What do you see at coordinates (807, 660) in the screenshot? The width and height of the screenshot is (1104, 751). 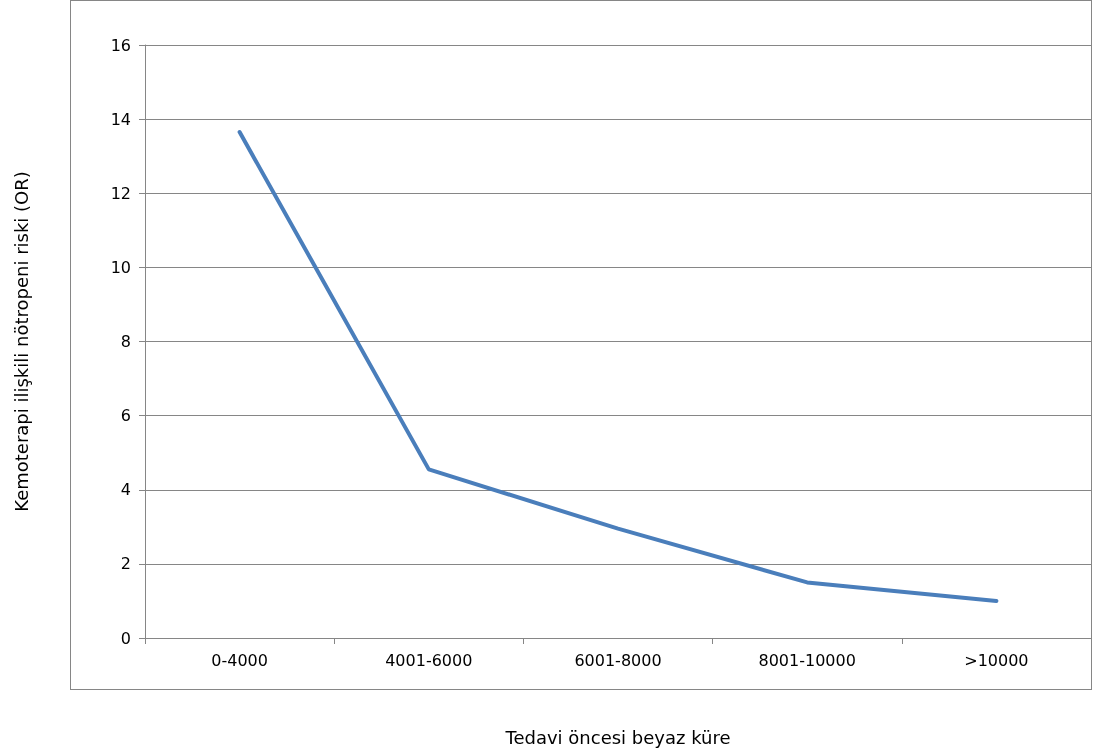 I see `x-tick-label: 8001-10000` at bounding box center [807, 660].